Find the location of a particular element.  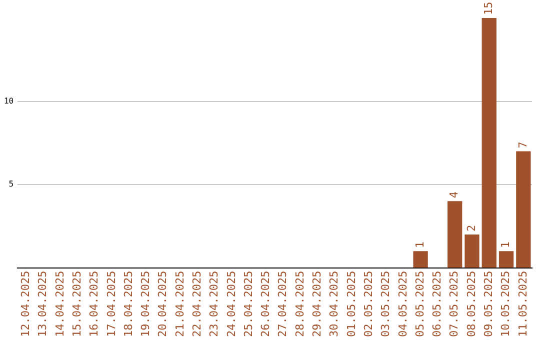

x-tick-label: 28.04.2025 is located at coordinates (299, 304).